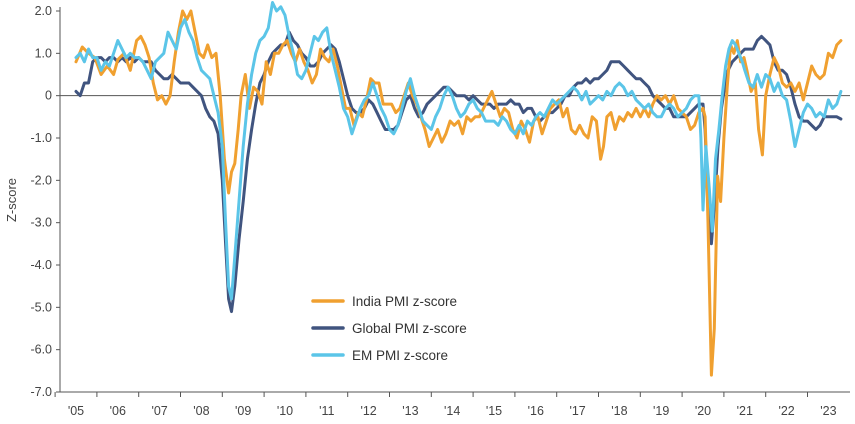 Image resolution: width=855 pixels, height=424 pixels. What do you see at coordinates (48, 96) in the screenshot?
I see `y-tick-label-0: 0` at bounding box center [48, 96].